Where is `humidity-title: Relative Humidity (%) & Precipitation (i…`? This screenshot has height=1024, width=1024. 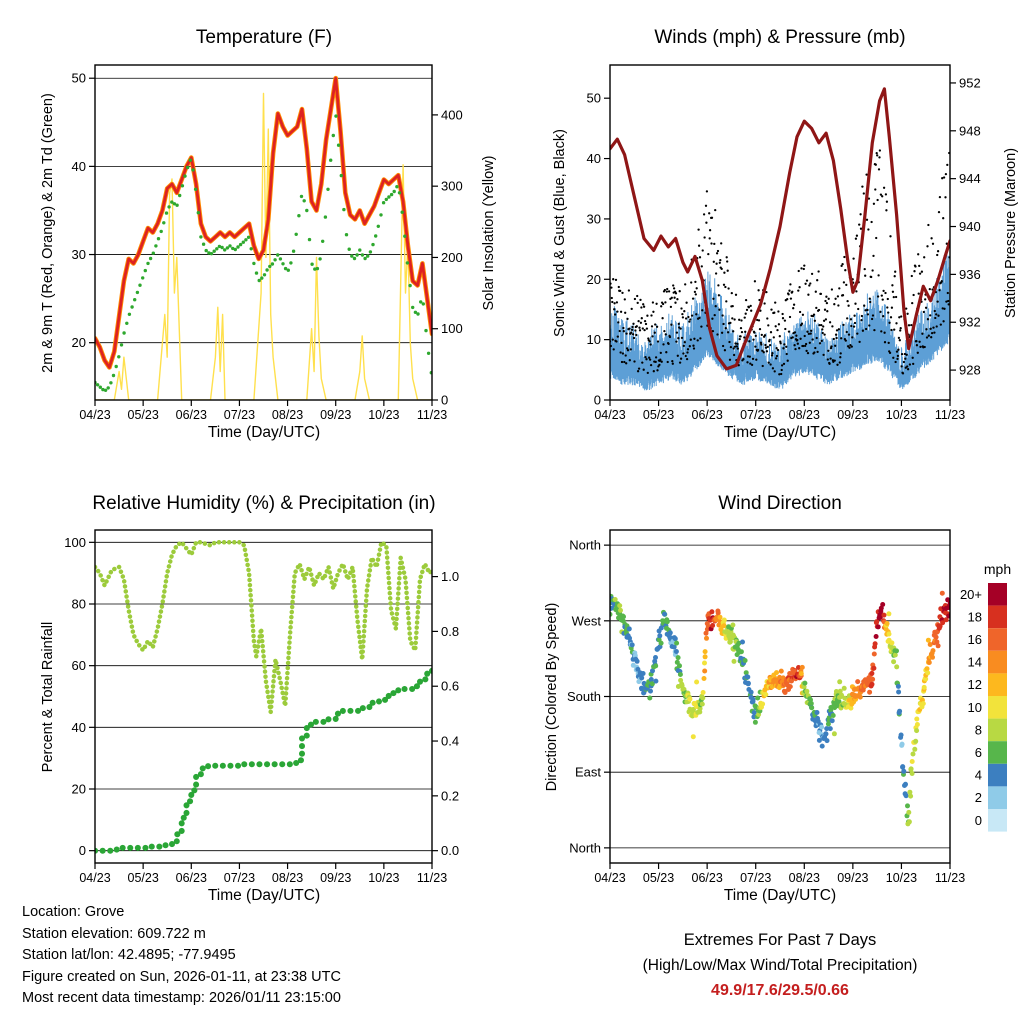 humidity-title: Relative Humidity (%) & Precipitation (i… is located at coordinates (264, 503).